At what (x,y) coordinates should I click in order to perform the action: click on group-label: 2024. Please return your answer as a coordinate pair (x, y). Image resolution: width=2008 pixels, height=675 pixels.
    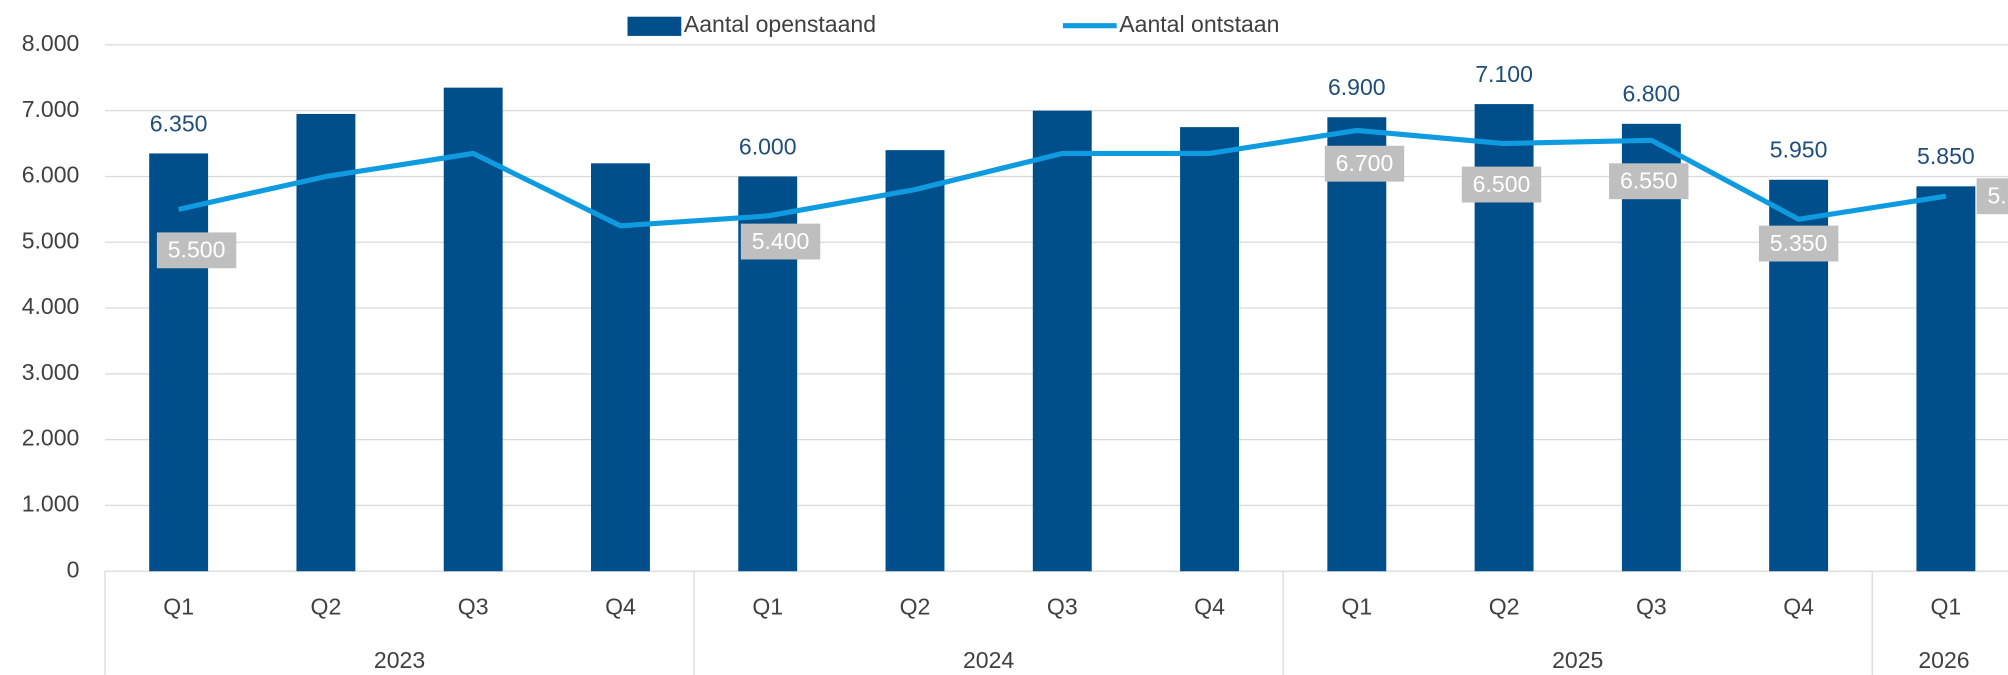
    Looking at the image, I should click on (988, 660).